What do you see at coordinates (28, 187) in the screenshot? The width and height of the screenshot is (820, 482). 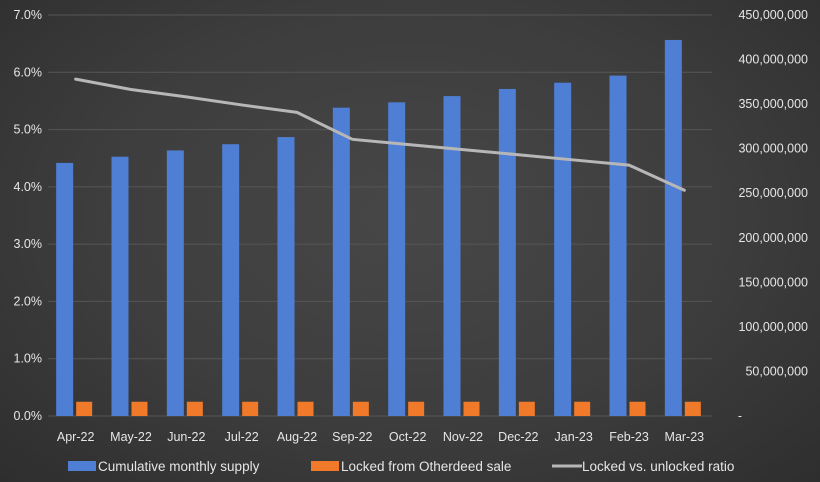 I see `left-tick-label: 4.0%` at bounding box center [28, 187].